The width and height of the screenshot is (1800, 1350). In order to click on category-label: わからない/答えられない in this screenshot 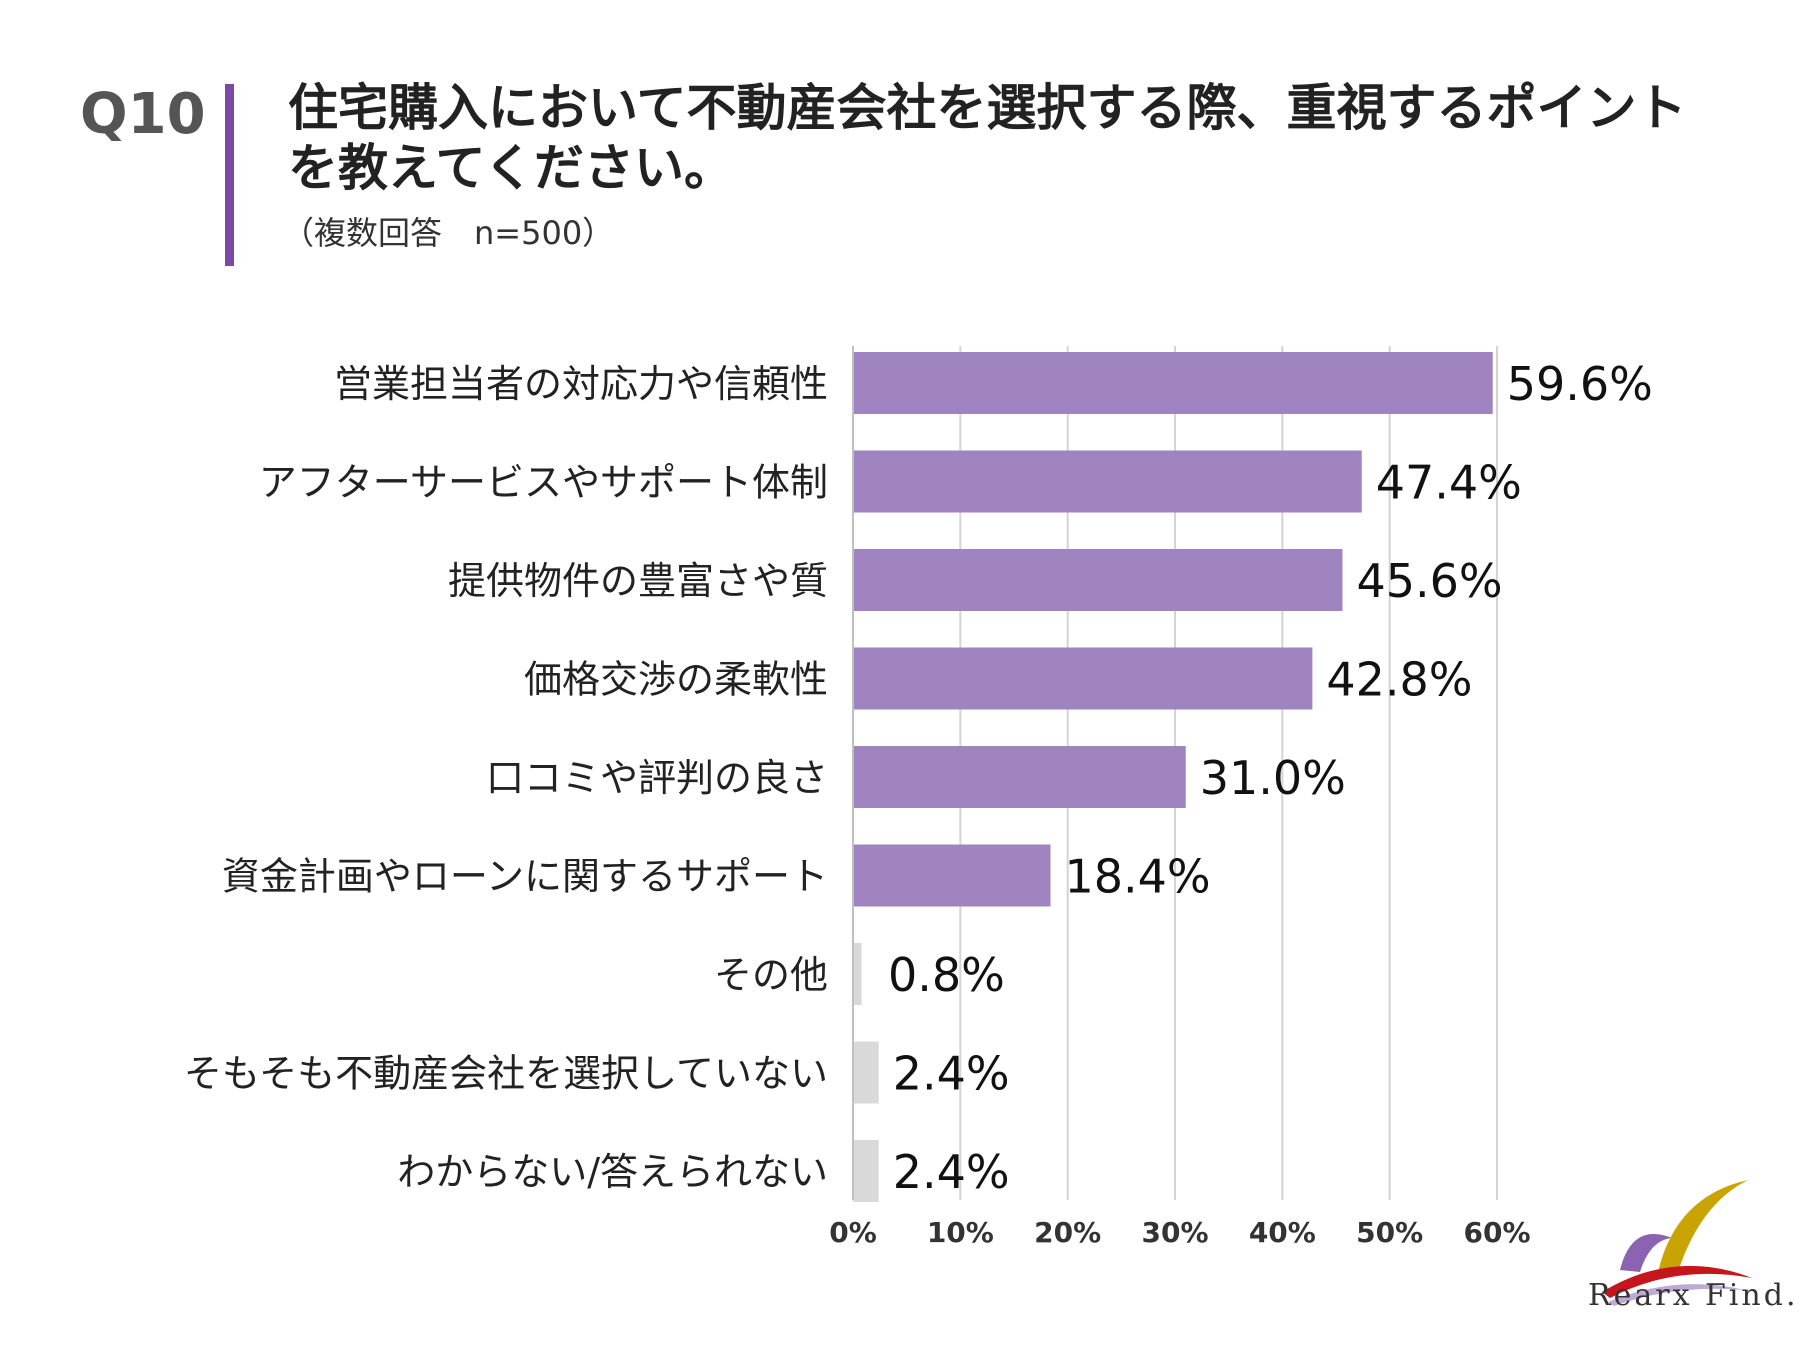, I will do `click(612, 1172)`.